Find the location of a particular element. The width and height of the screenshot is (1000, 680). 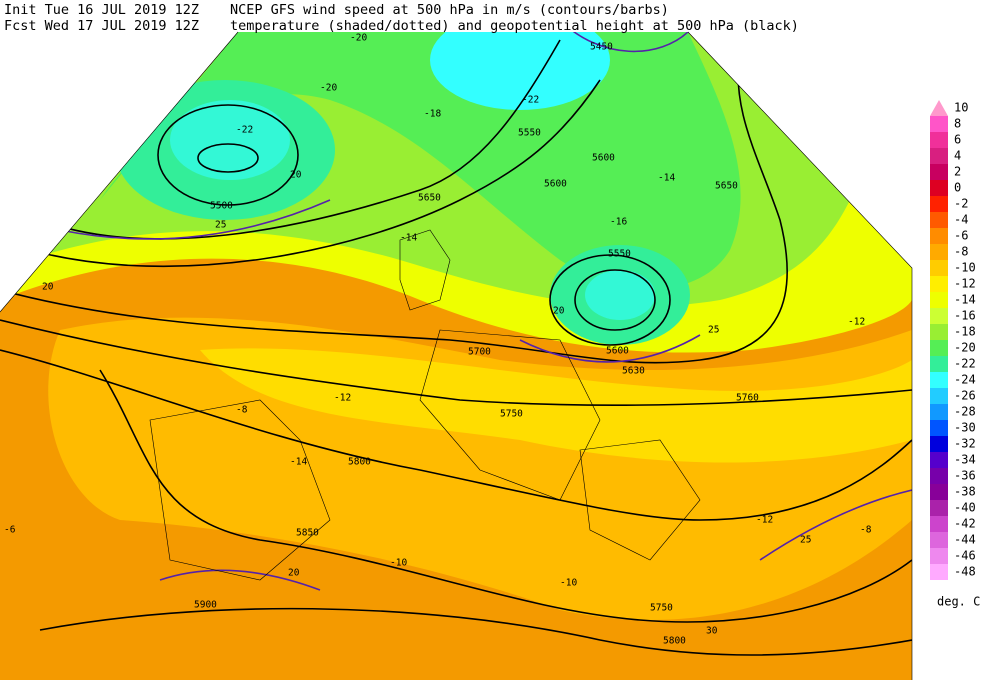

colorbar-label: -22 is located at coordinates (965, 364).